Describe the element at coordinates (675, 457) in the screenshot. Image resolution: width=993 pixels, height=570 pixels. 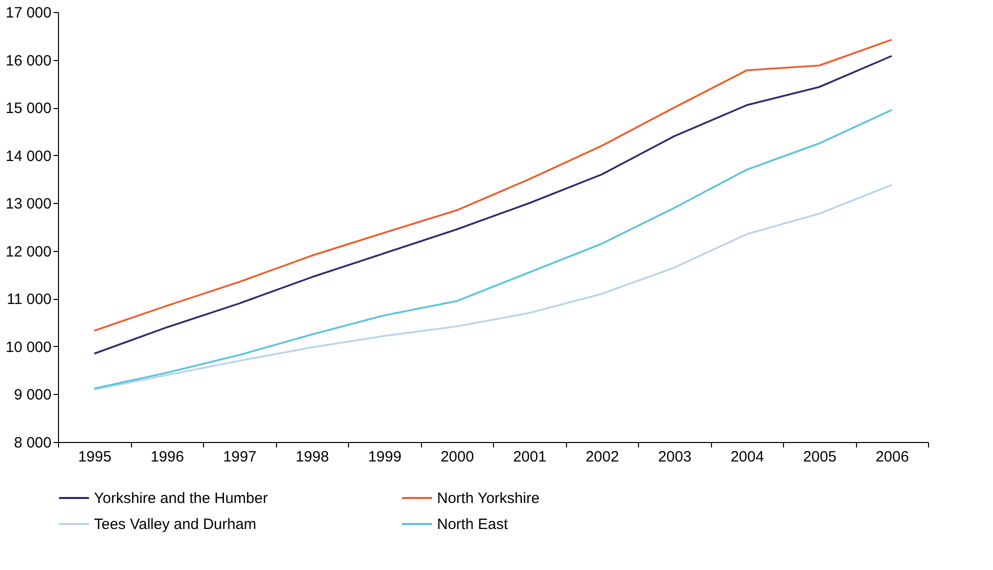
I see `x-tick-label: 2003` at that location.